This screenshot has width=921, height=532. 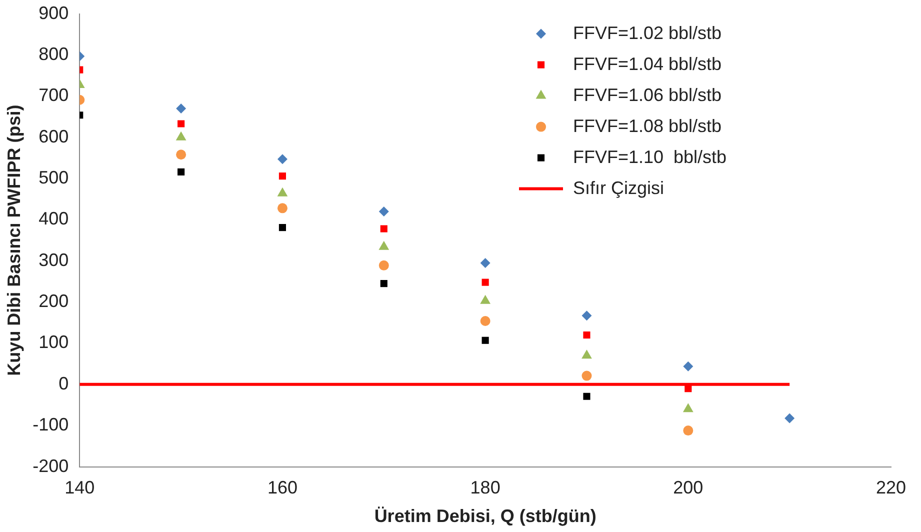 I want to click on y-tick-label: 0, so click(x=63, y=383).